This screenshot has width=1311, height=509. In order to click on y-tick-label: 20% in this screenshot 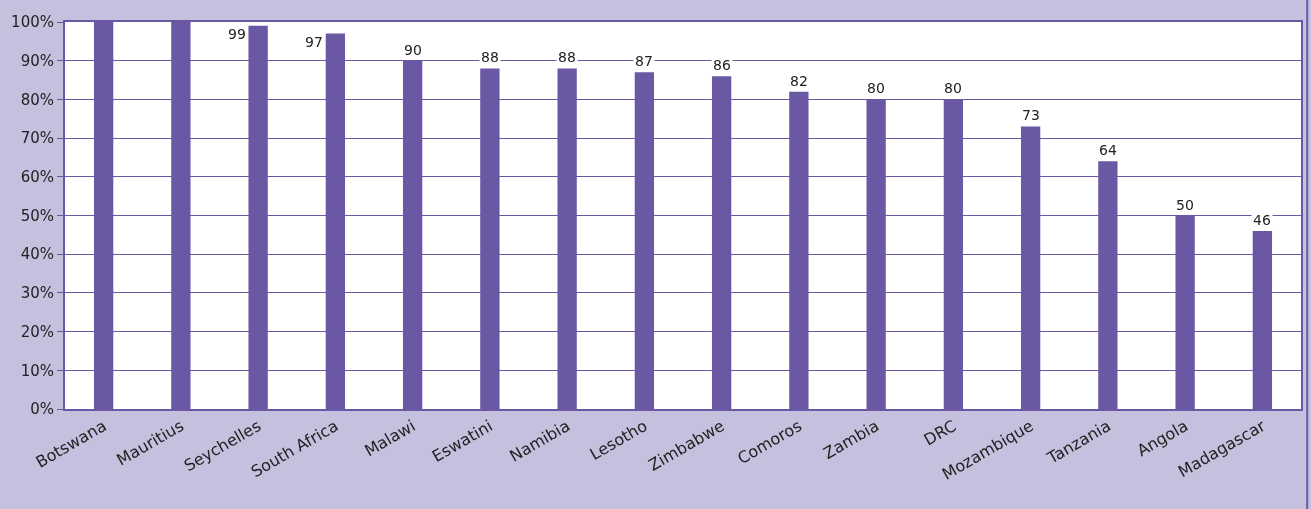, I will do `click(37, 331)`.